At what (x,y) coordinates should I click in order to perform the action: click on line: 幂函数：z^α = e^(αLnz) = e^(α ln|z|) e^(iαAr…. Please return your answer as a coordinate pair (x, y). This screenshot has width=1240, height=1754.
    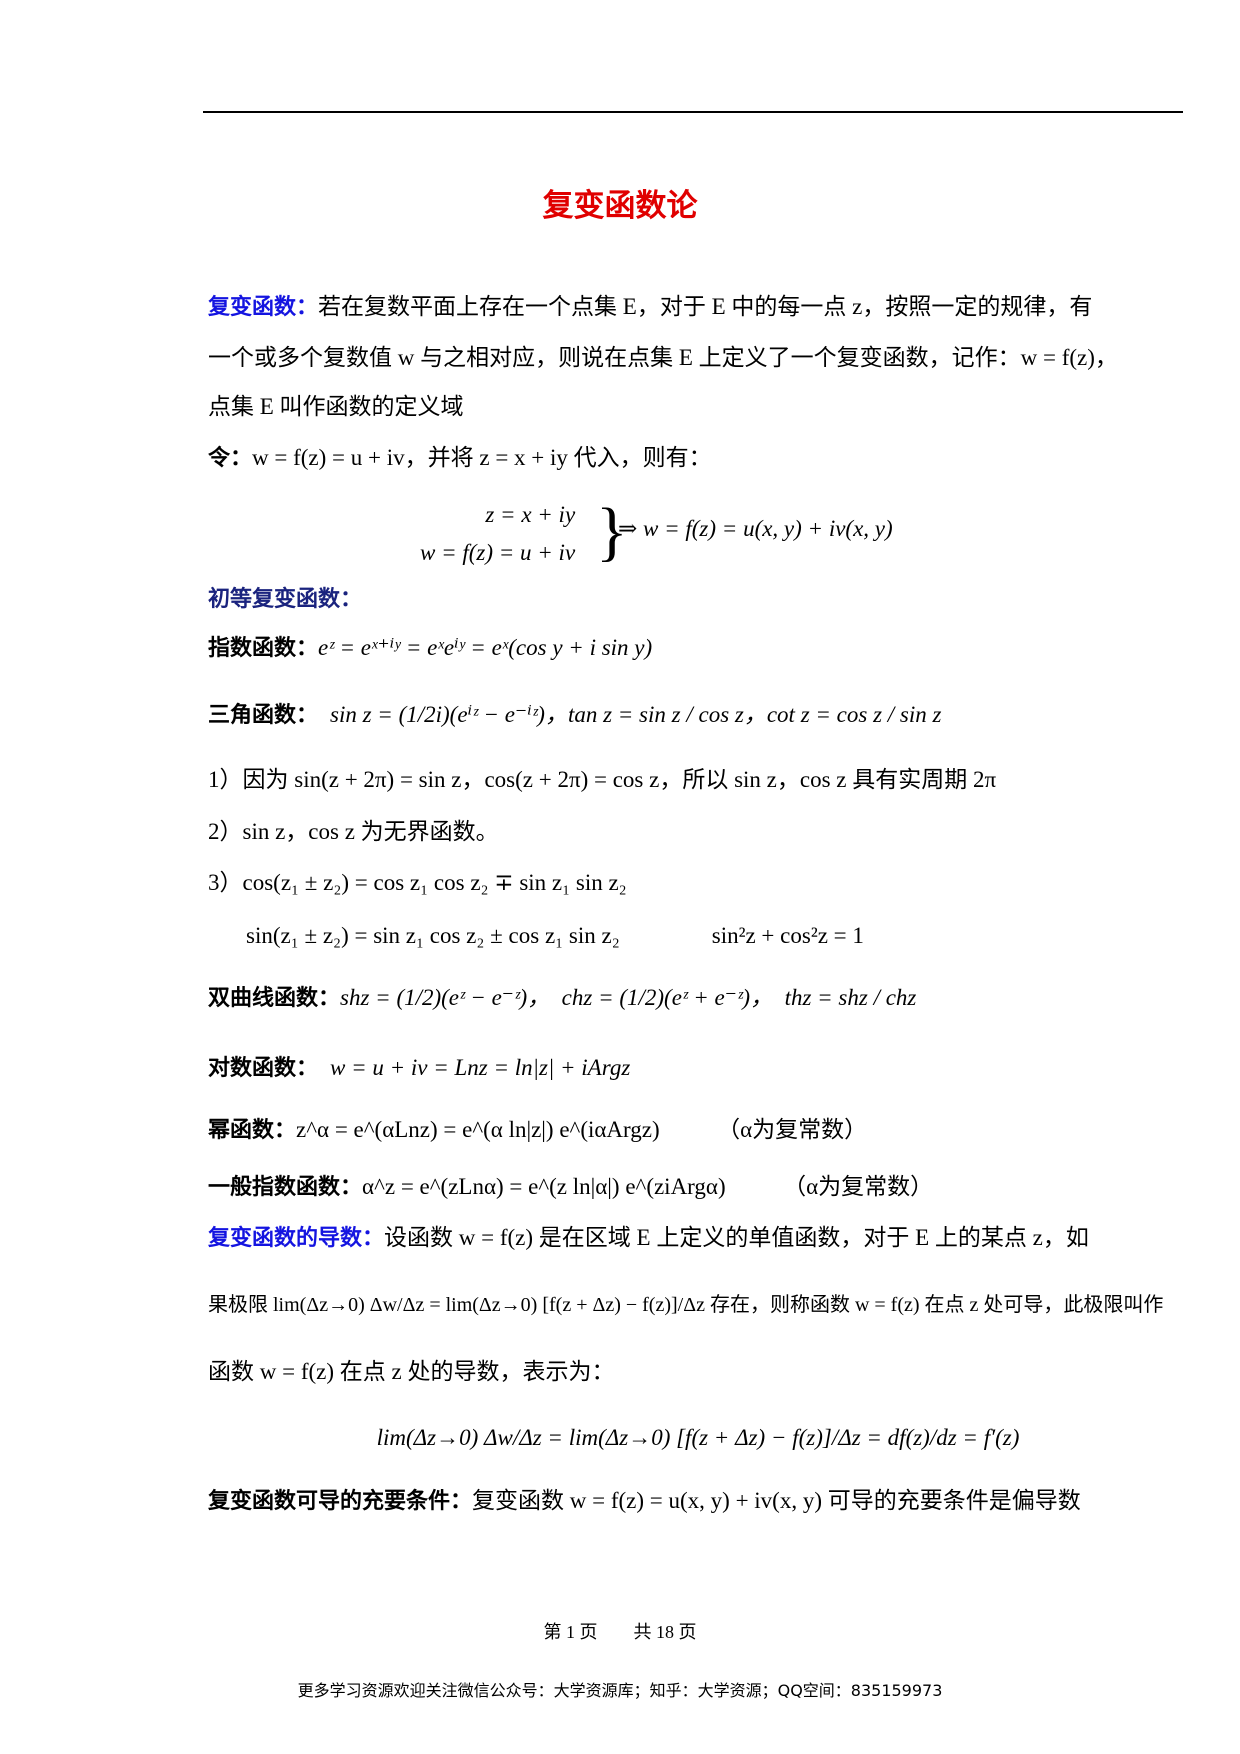
    Looking at the image, I should click on (698, 1130).